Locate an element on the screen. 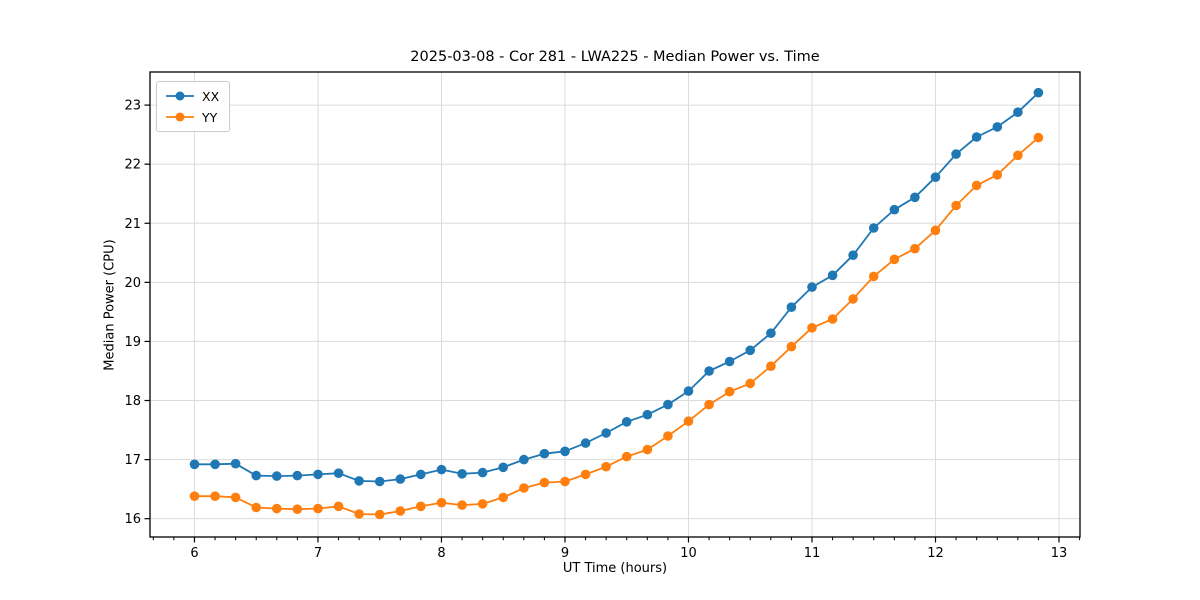  legend-entry-YY: YY is located at coordinates (192, 117).